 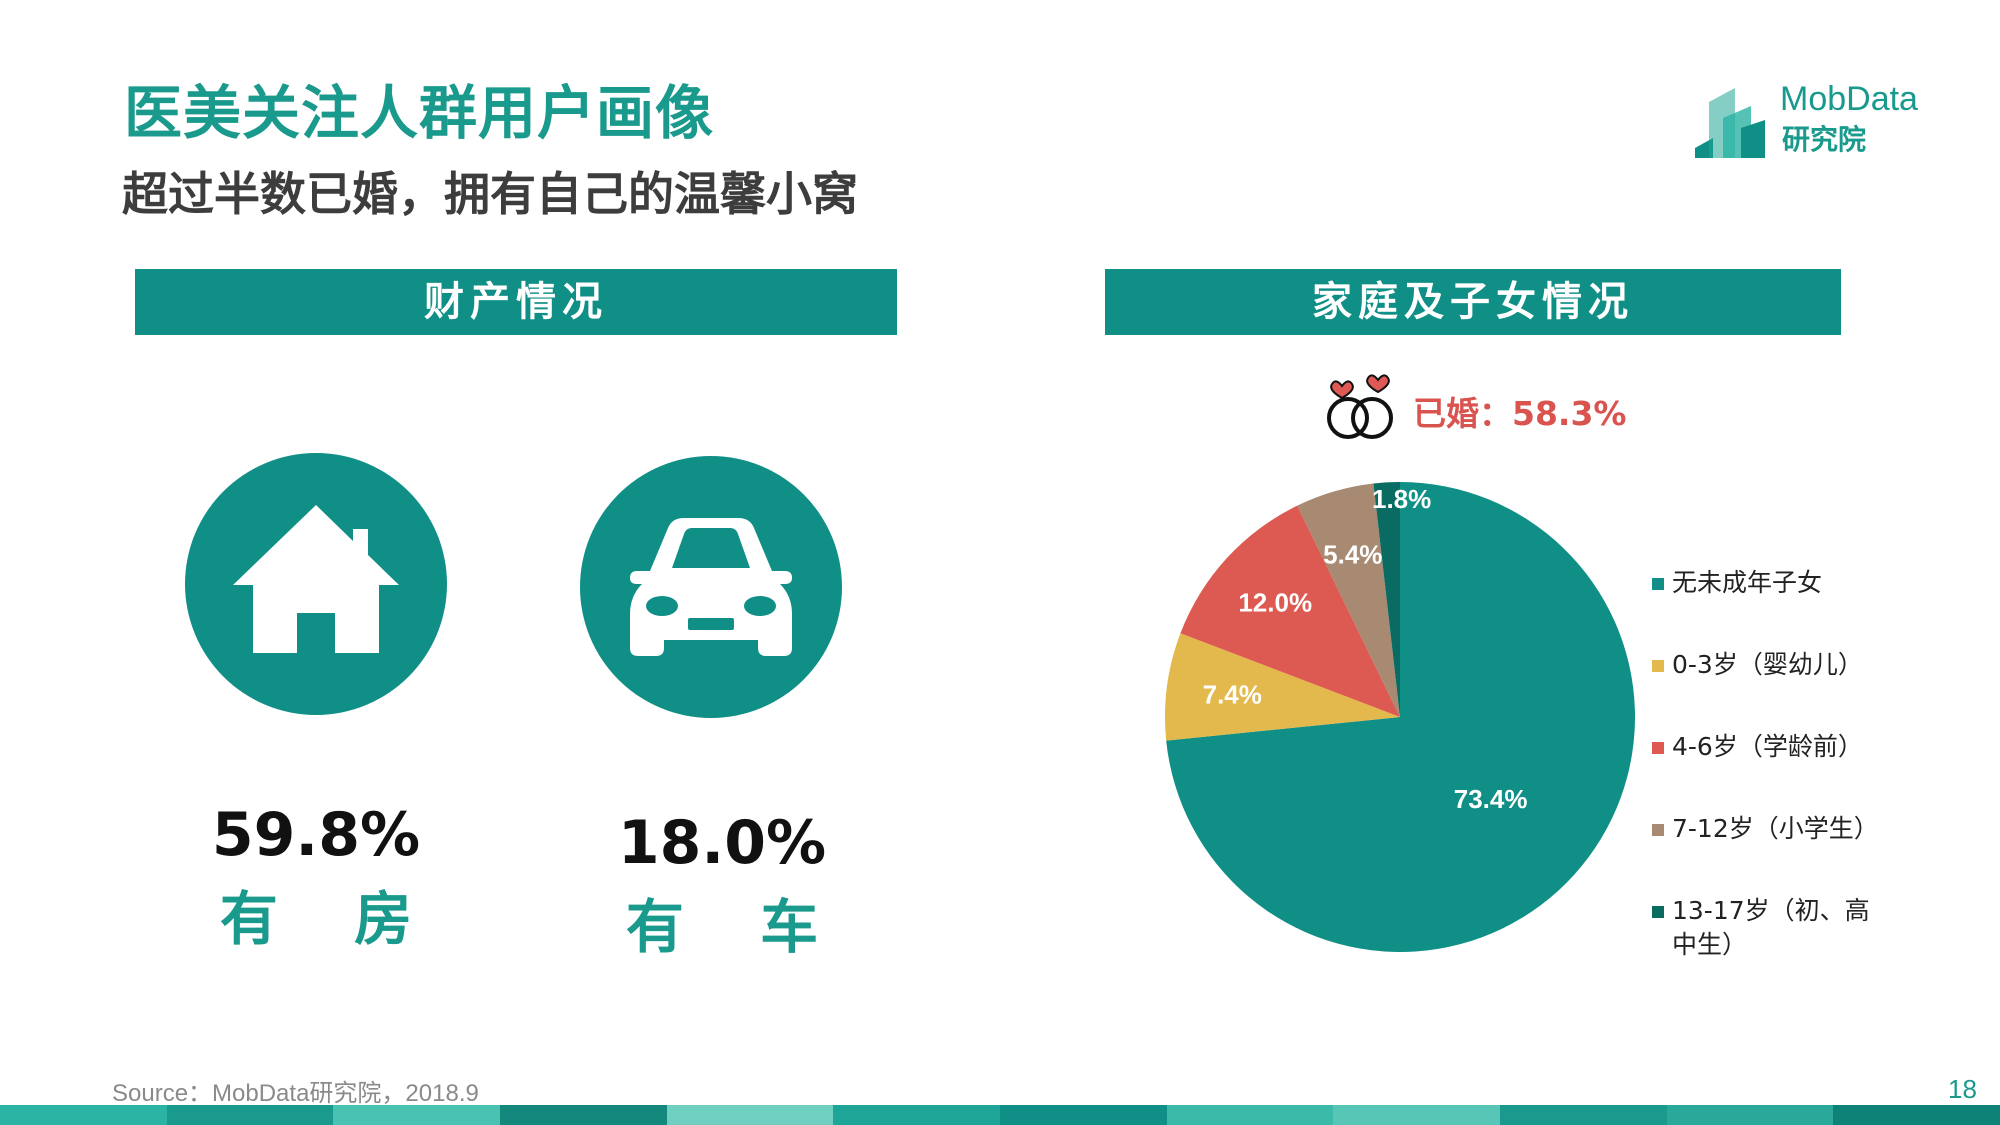 I want to click on legend-label: 4-6岁（学龄前）, so click(x=1767, y=746).